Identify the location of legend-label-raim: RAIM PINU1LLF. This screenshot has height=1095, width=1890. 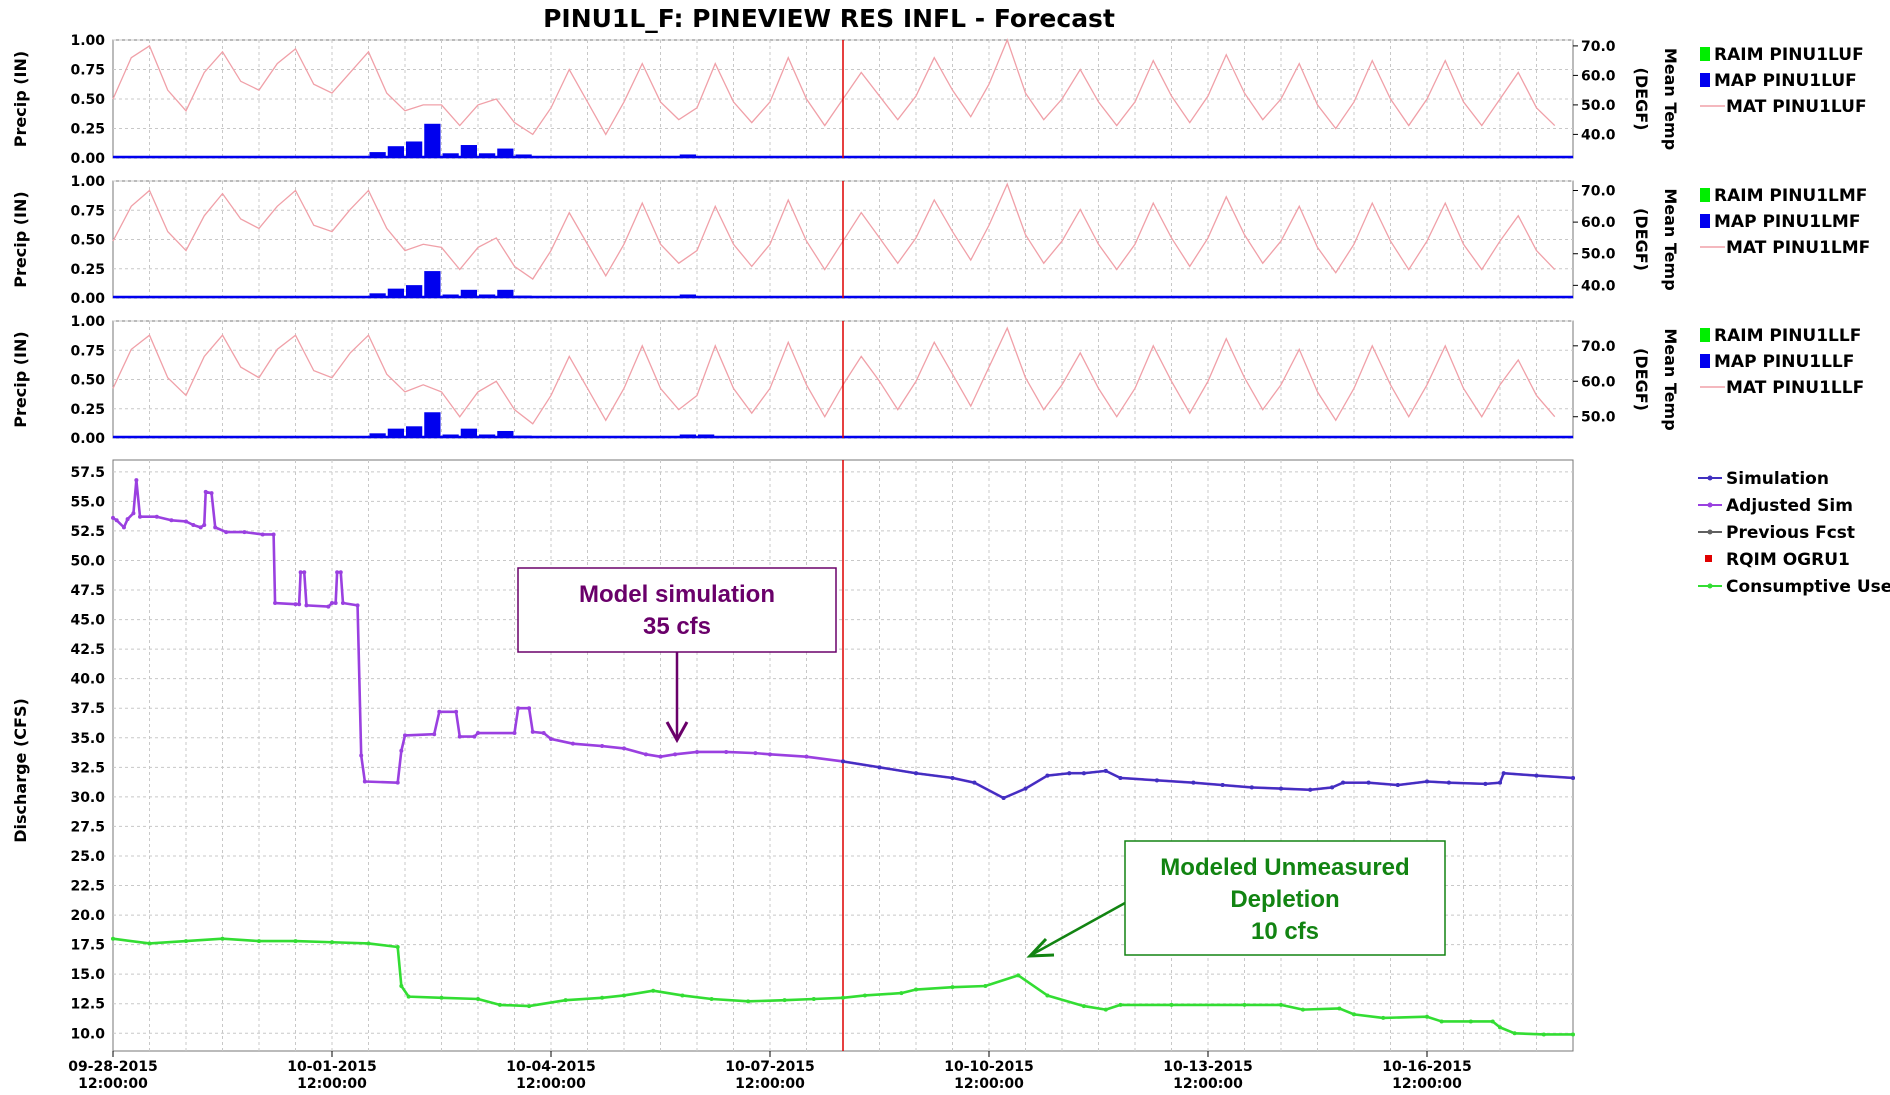
(1787, 336).